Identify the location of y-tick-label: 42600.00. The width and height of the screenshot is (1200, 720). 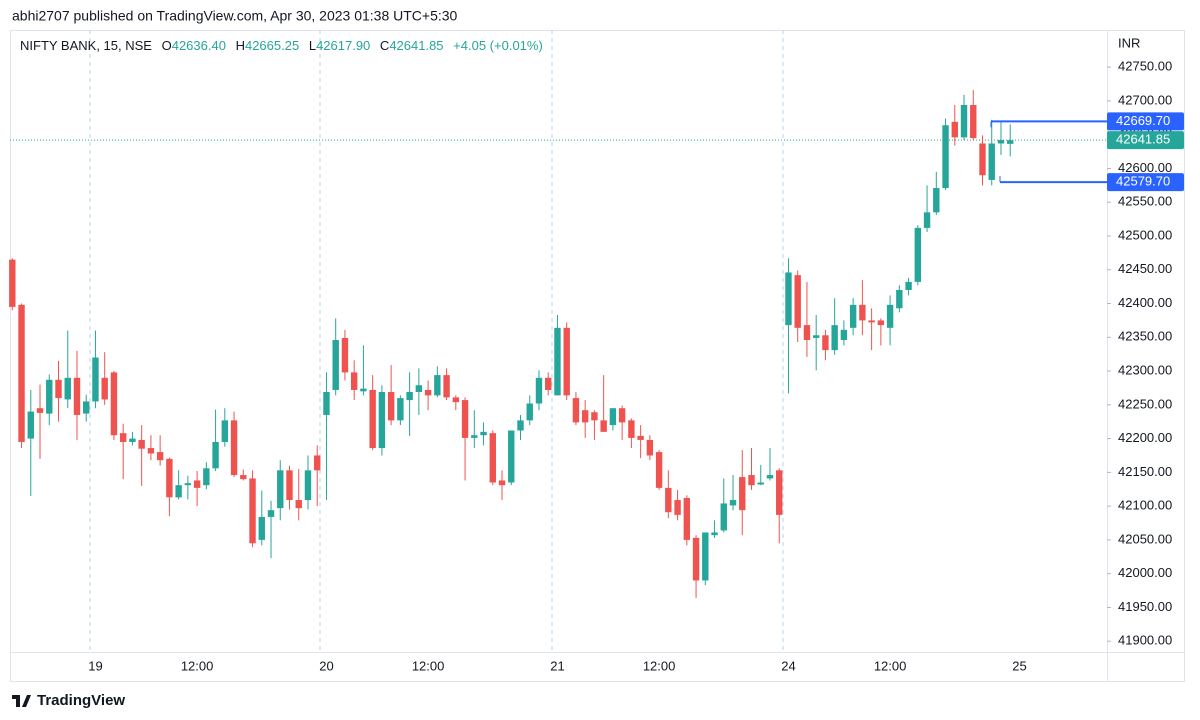
(1145, 167).